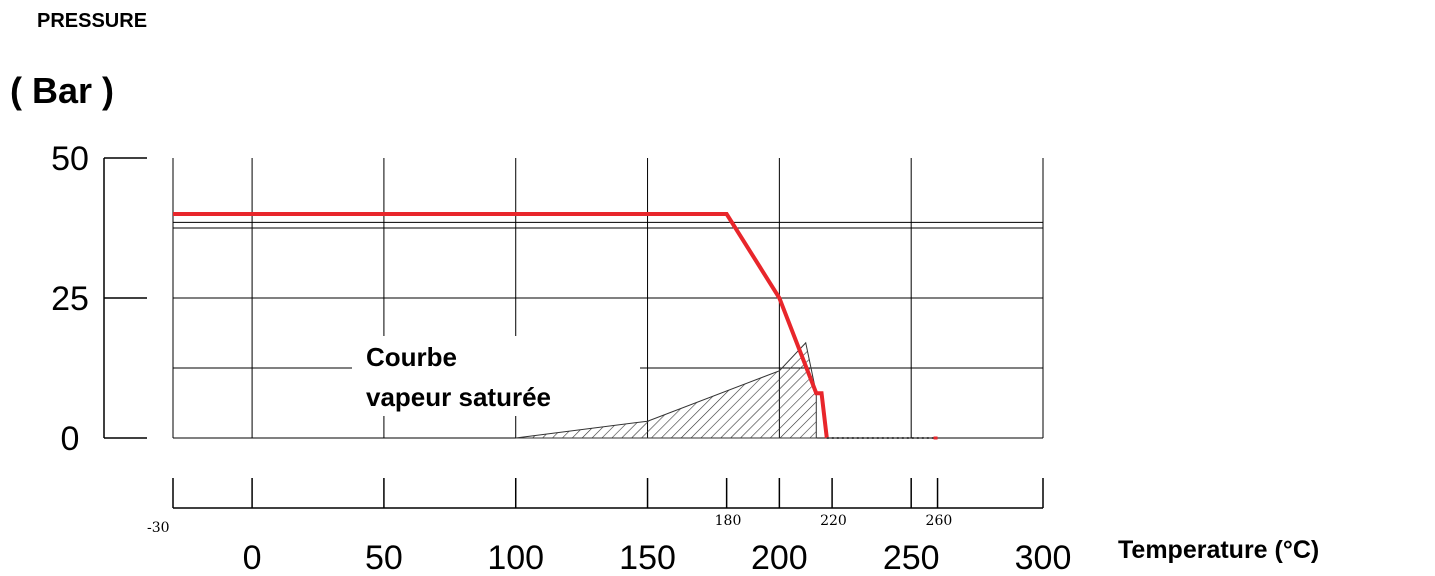  I want to click on y-tick-label-0: 0, so click(70, 439).